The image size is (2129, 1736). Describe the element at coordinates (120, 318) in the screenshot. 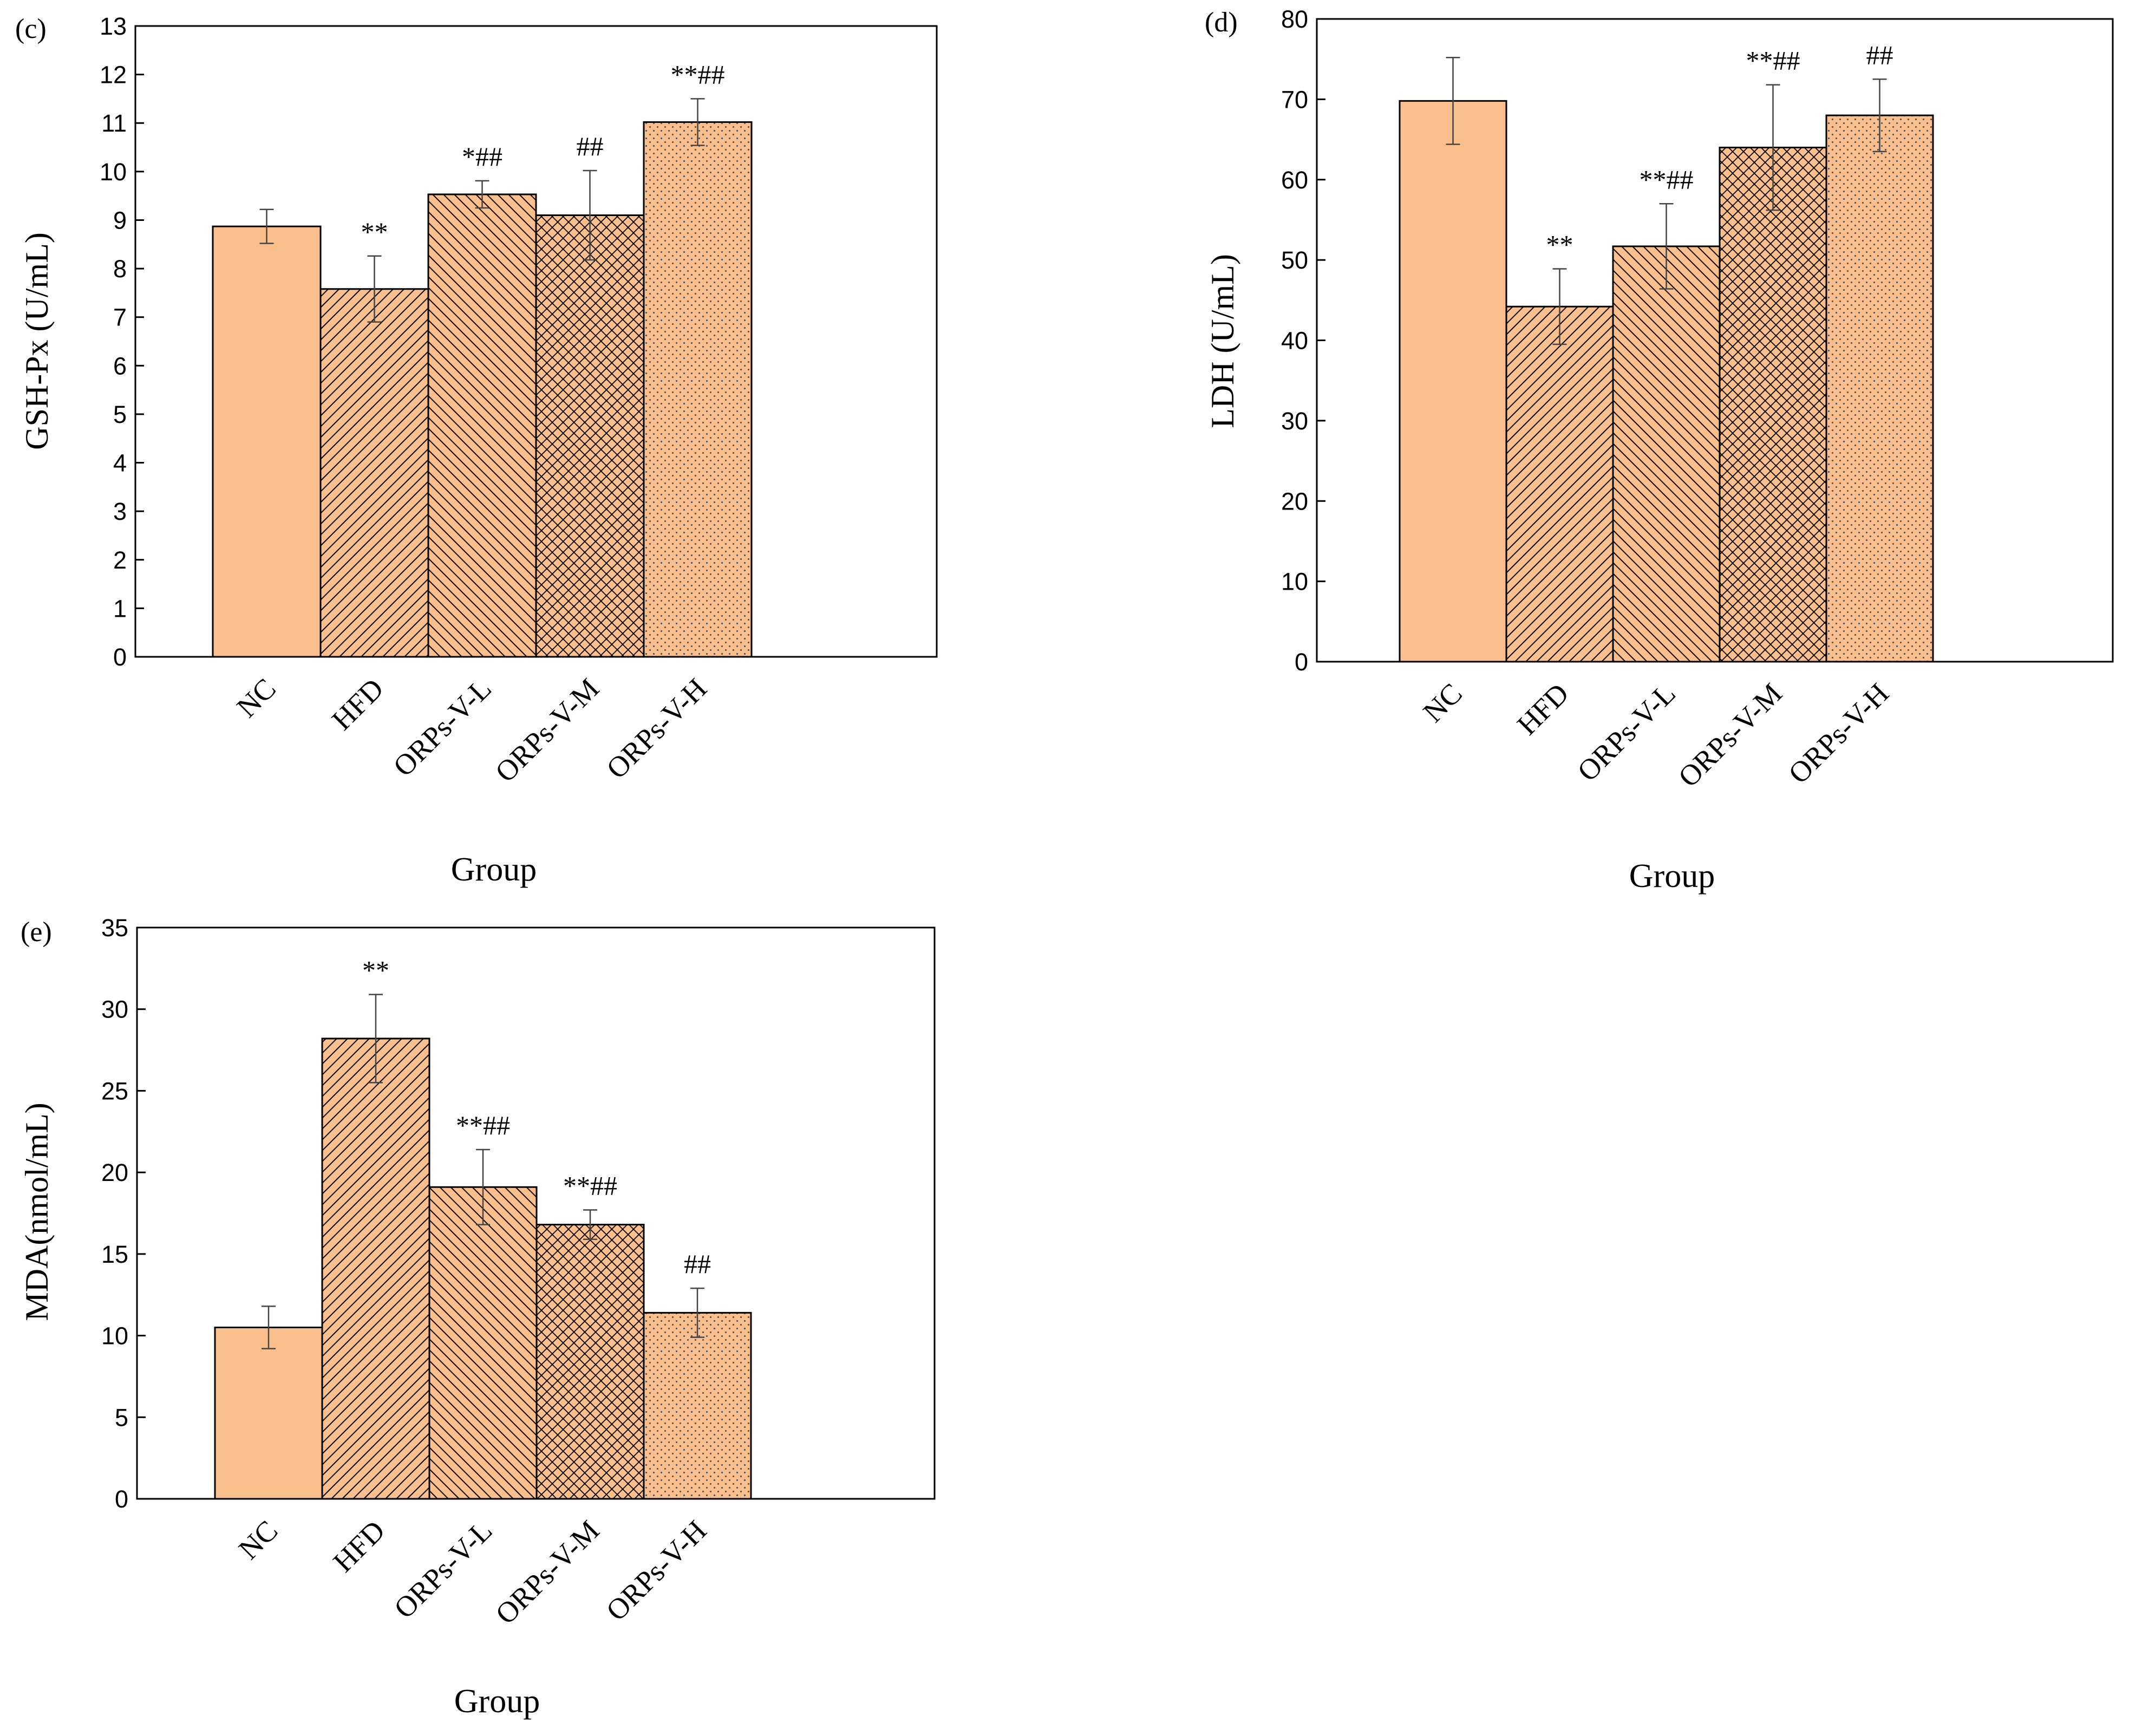

I see `y-tick-label: 7` at that location.